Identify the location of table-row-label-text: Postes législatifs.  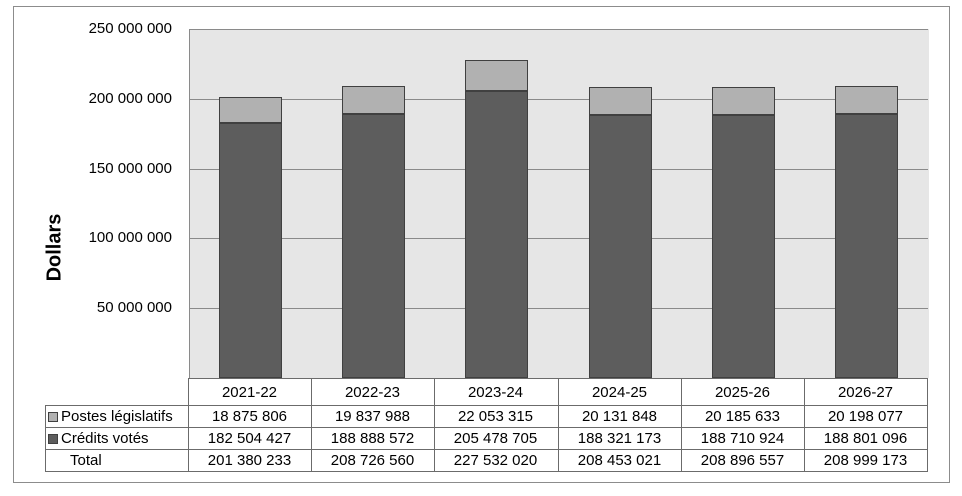
(117, 416).